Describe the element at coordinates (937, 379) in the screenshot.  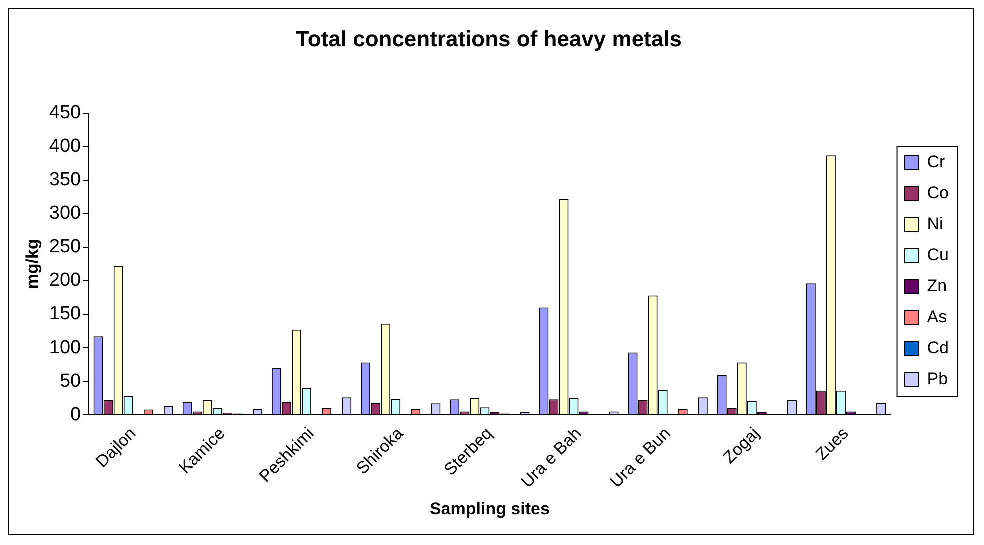
I see `legend-label: Pb` at that location.